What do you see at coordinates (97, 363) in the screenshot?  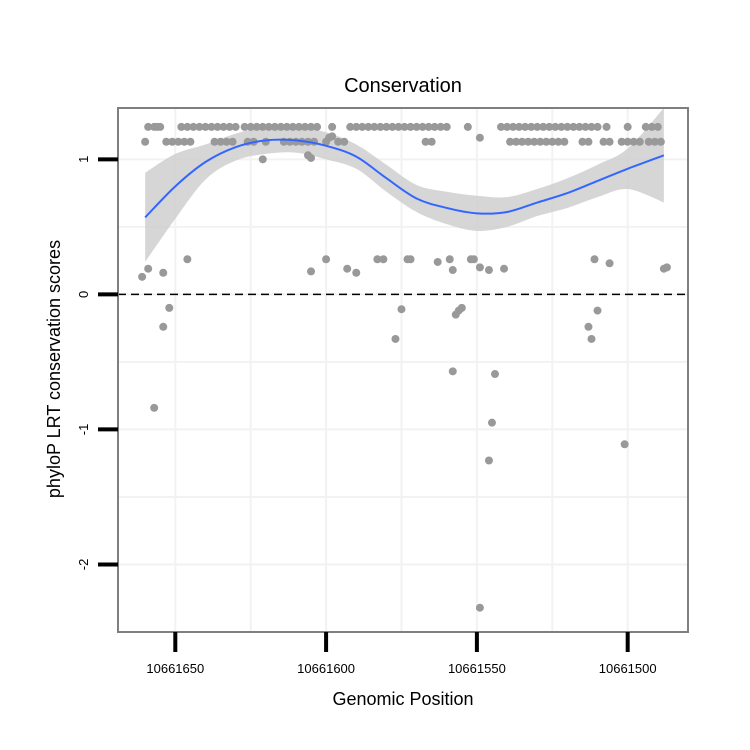 I see `y-axis: -2 -1 0 1` at bounding box center [97, 363].